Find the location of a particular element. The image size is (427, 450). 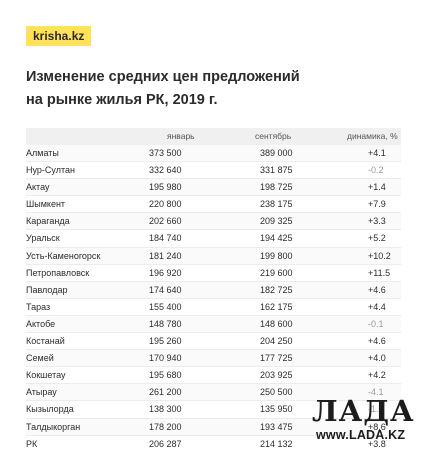

header-dynamics: динамика, % is located at coordinates (372, 136).